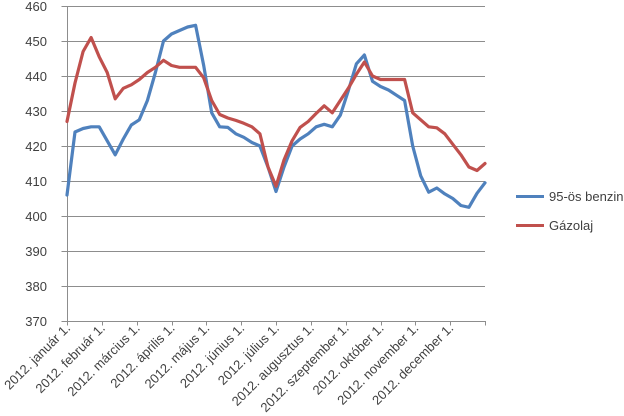  Describe the element at coordinates (530, 196) in the screenshot. I see `legend-swatch-benzin` at that location.